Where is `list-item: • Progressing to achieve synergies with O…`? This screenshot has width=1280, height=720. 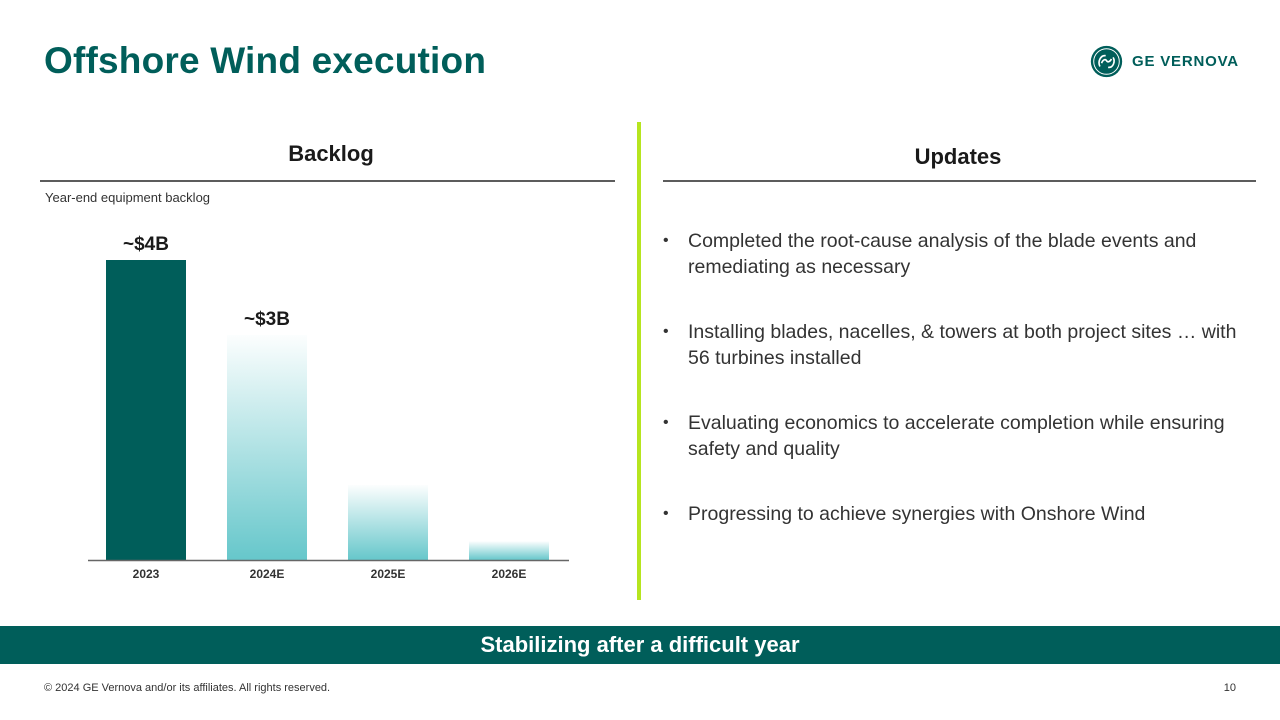 list-item: • Progressing to achieve synergies with O… is located at coordinates (960, 514).